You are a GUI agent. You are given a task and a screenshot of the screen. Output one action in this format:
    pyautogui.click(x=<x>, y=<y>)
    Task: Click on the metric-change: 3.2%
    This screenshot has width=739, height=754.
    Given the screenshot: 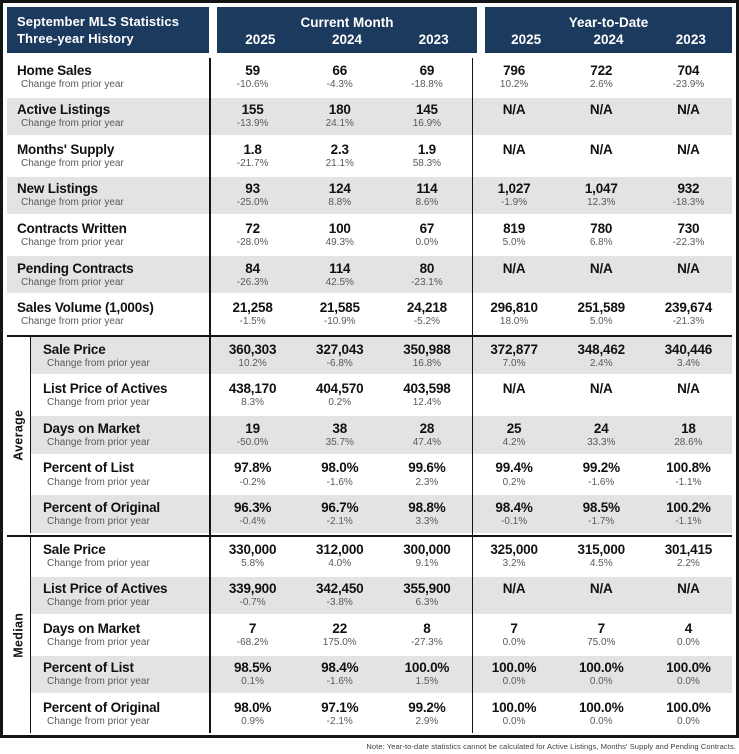 What is the action you would take?
    pyautogui.click(x=514, y=563)
    